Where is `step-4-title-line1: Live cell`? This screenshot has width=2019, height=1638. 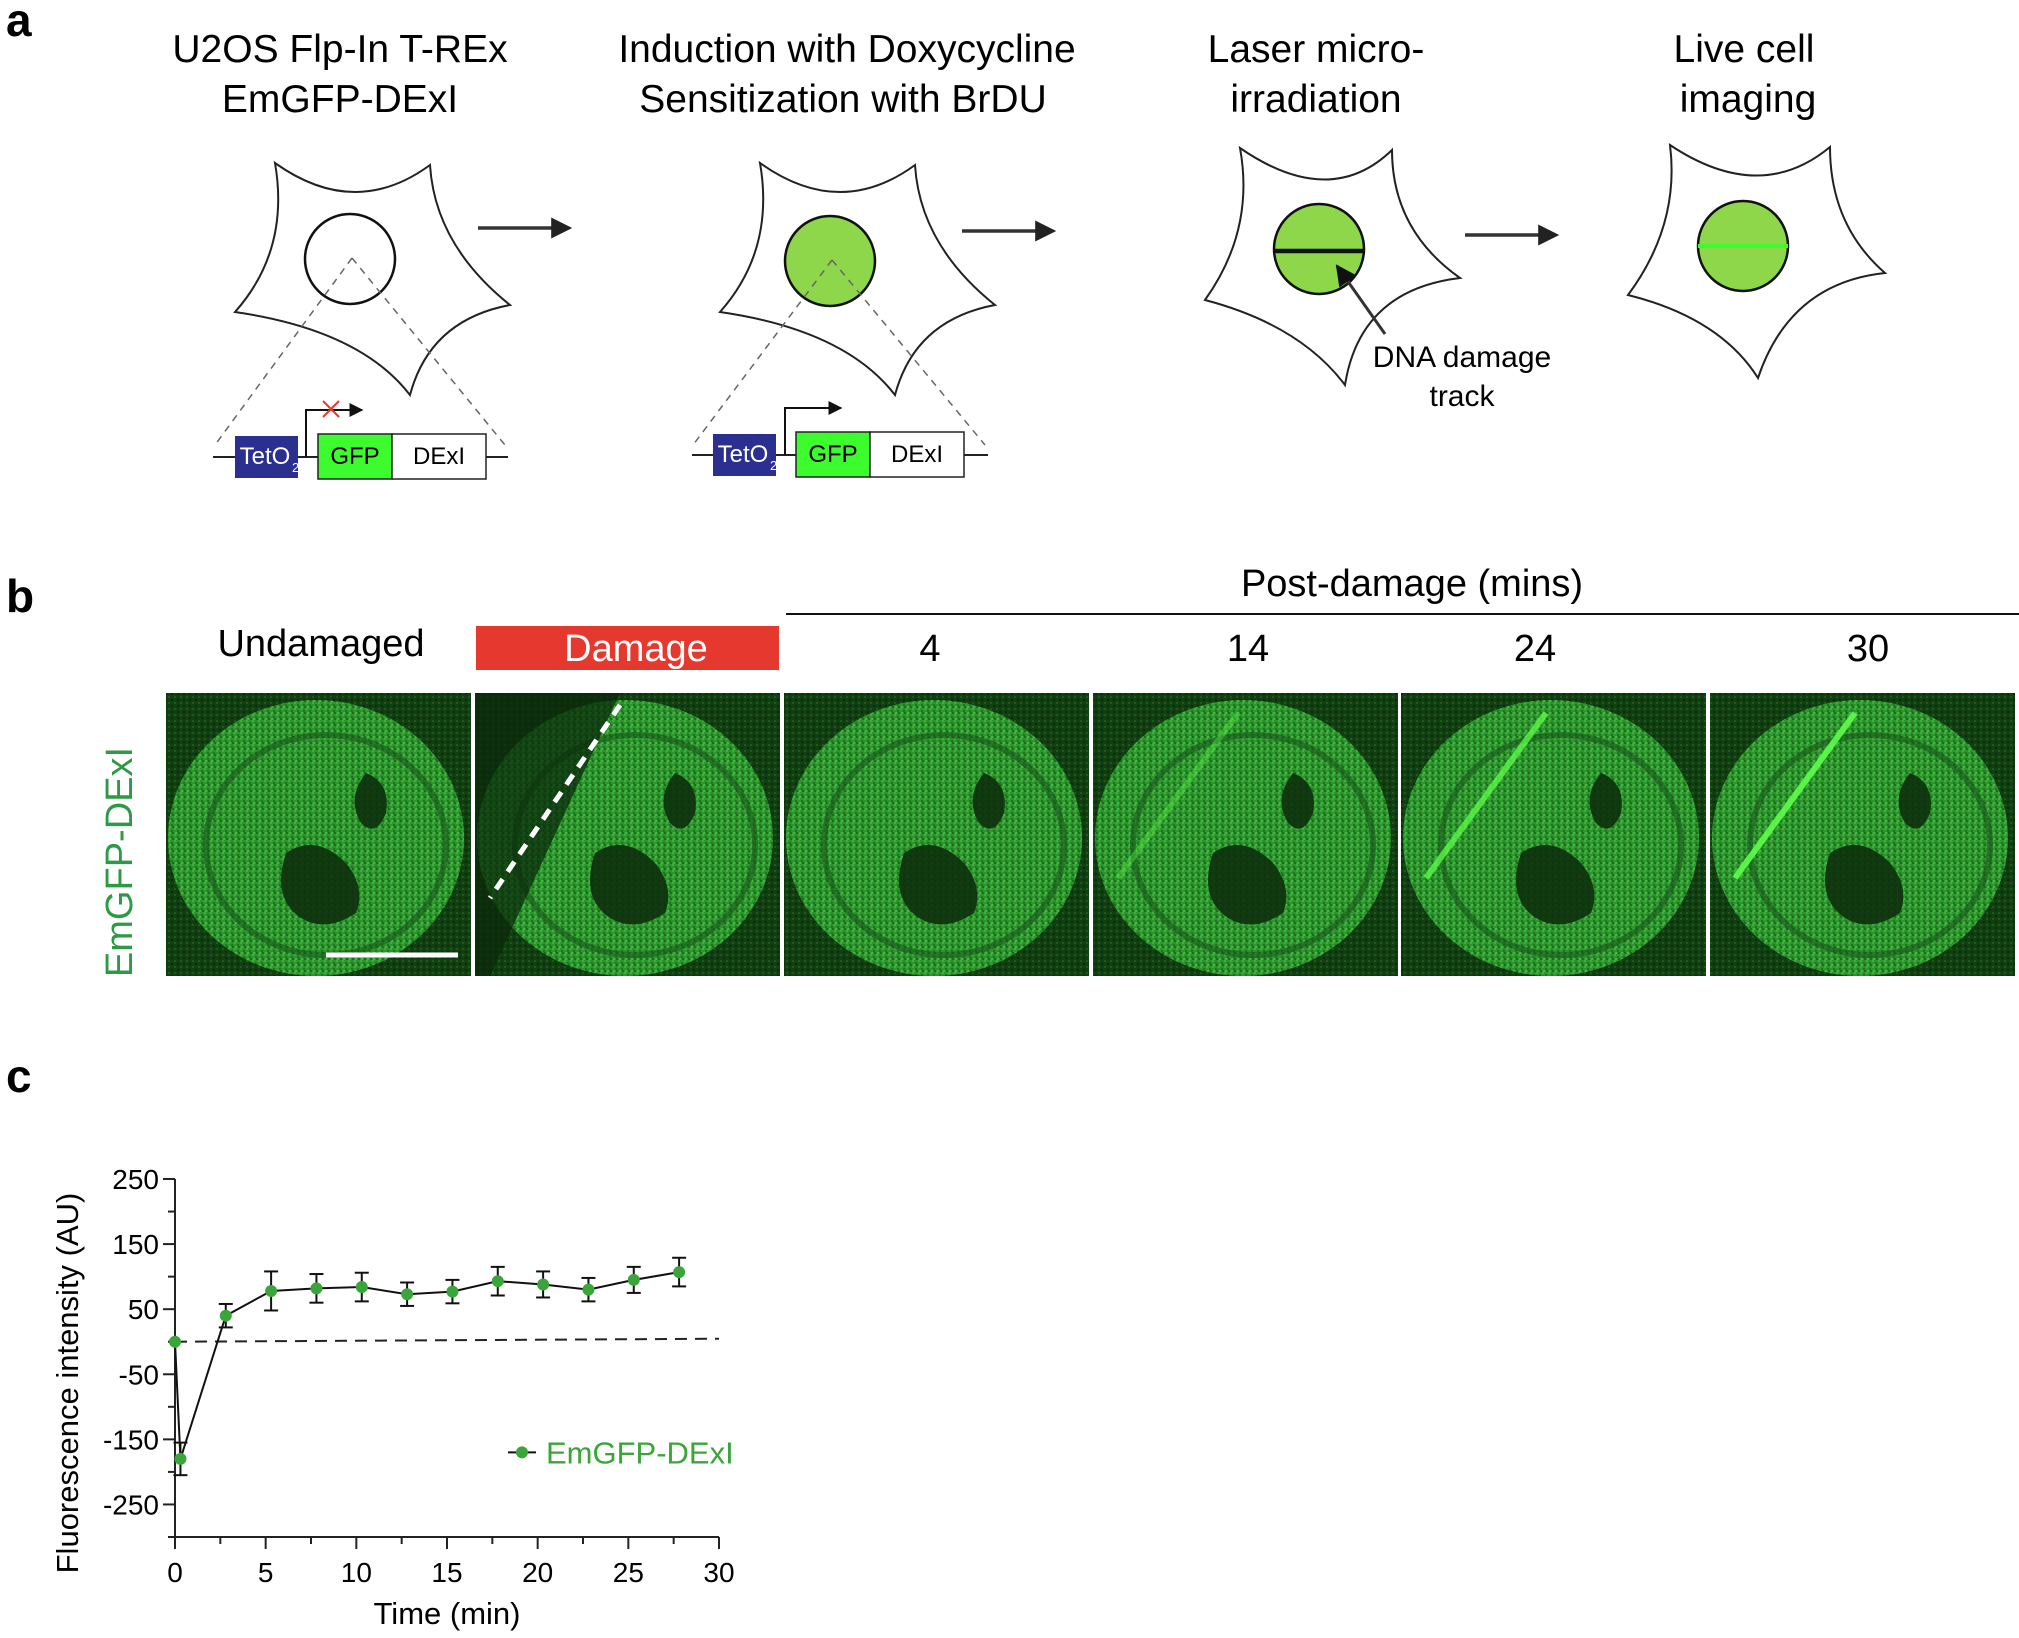
step-4-title-line1: Live cell is located at coordinates (1744, 49).